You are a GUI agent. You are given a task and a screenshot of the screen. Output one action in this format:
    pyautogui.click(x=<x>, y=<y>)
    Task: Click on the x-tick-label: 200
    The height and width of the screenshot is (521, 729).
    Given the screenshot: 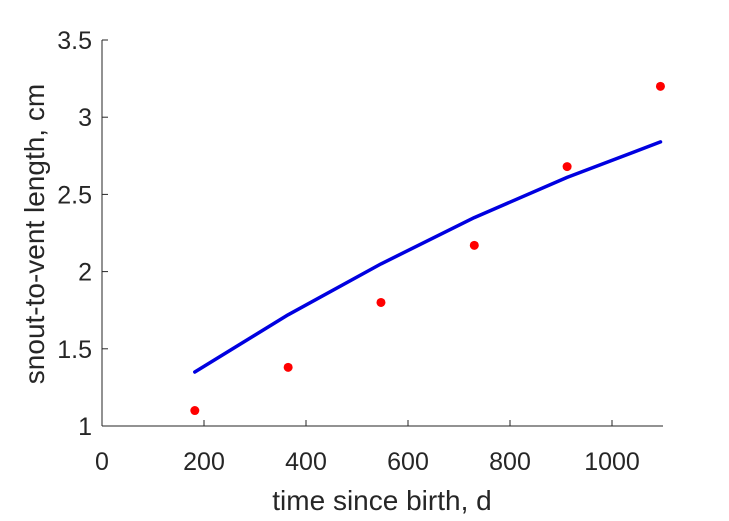 What is the action you would take?
    pyautogui.click(x=204, y=462)
    